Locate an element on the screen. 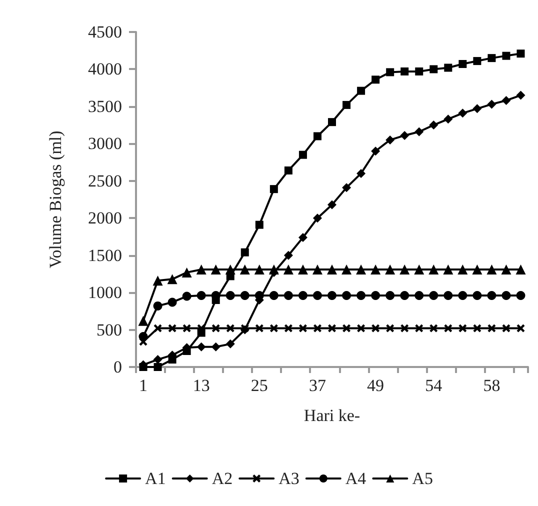 Image resolution: width=538 pixels, height=506 pixels. y-tick-label: 3000 is located at coordinates (105, 144).